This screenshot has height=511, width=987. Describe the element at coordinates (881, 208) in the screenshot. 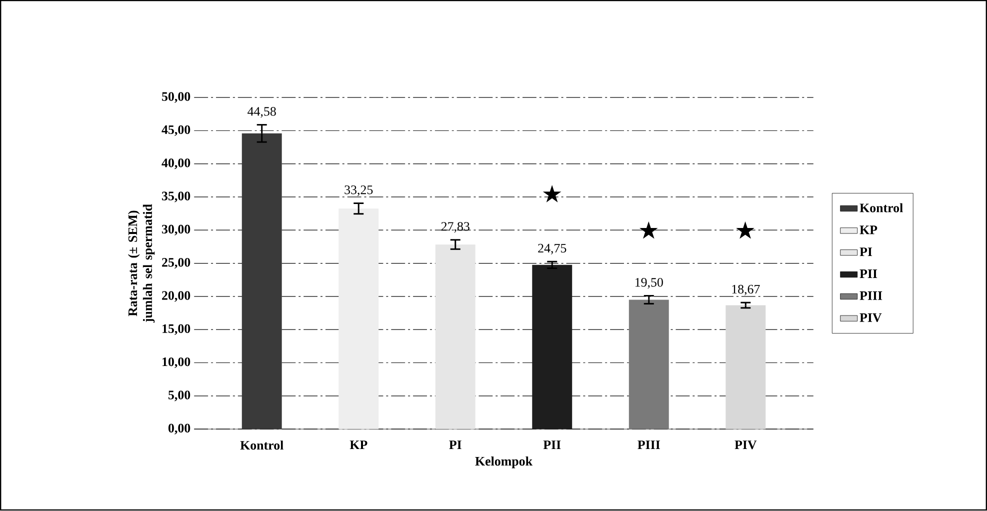

I see `legend-label: Kontrol` at that location.